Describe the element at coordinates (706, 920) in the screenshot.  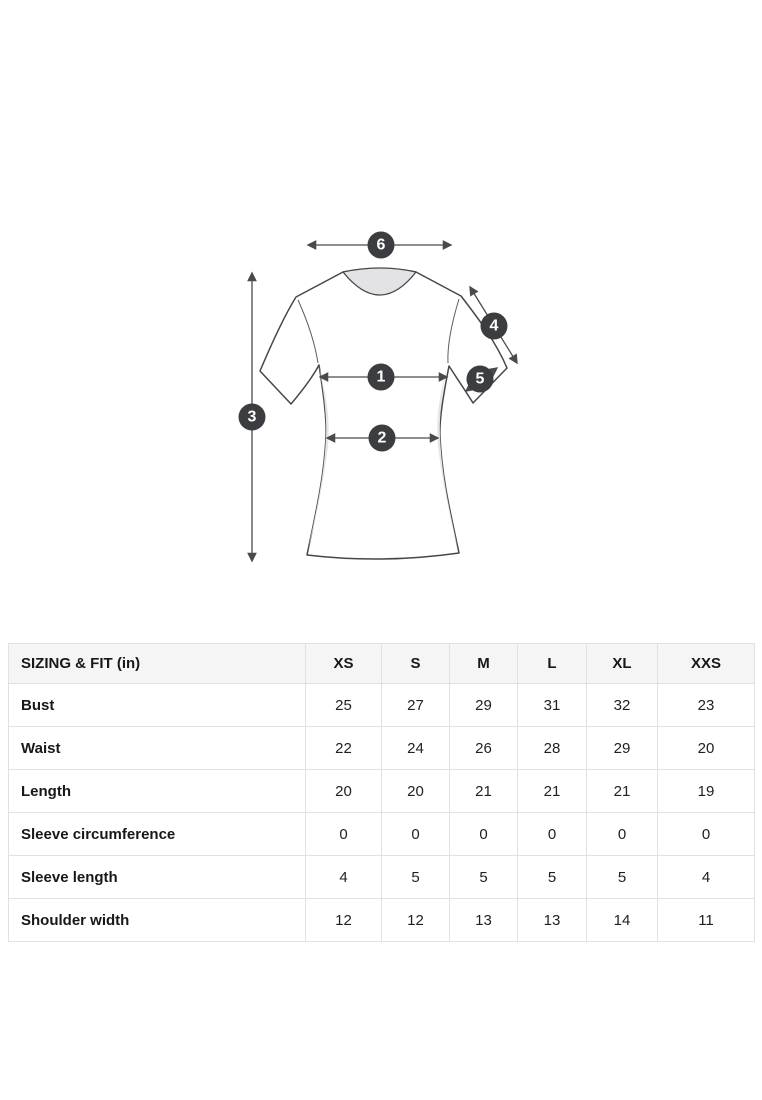
I see `size-value-cell: 11` at that location.